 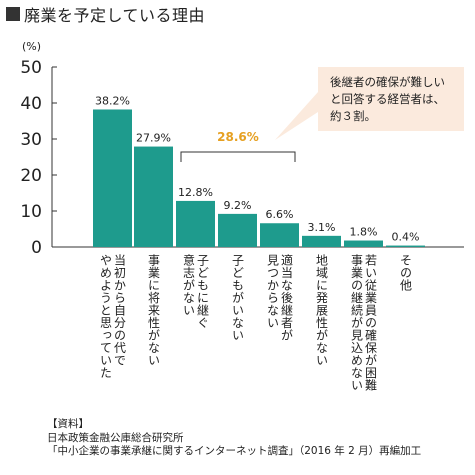 I want to click on category-label-2: 事業に将来性がない, so click(x=154, y=310).